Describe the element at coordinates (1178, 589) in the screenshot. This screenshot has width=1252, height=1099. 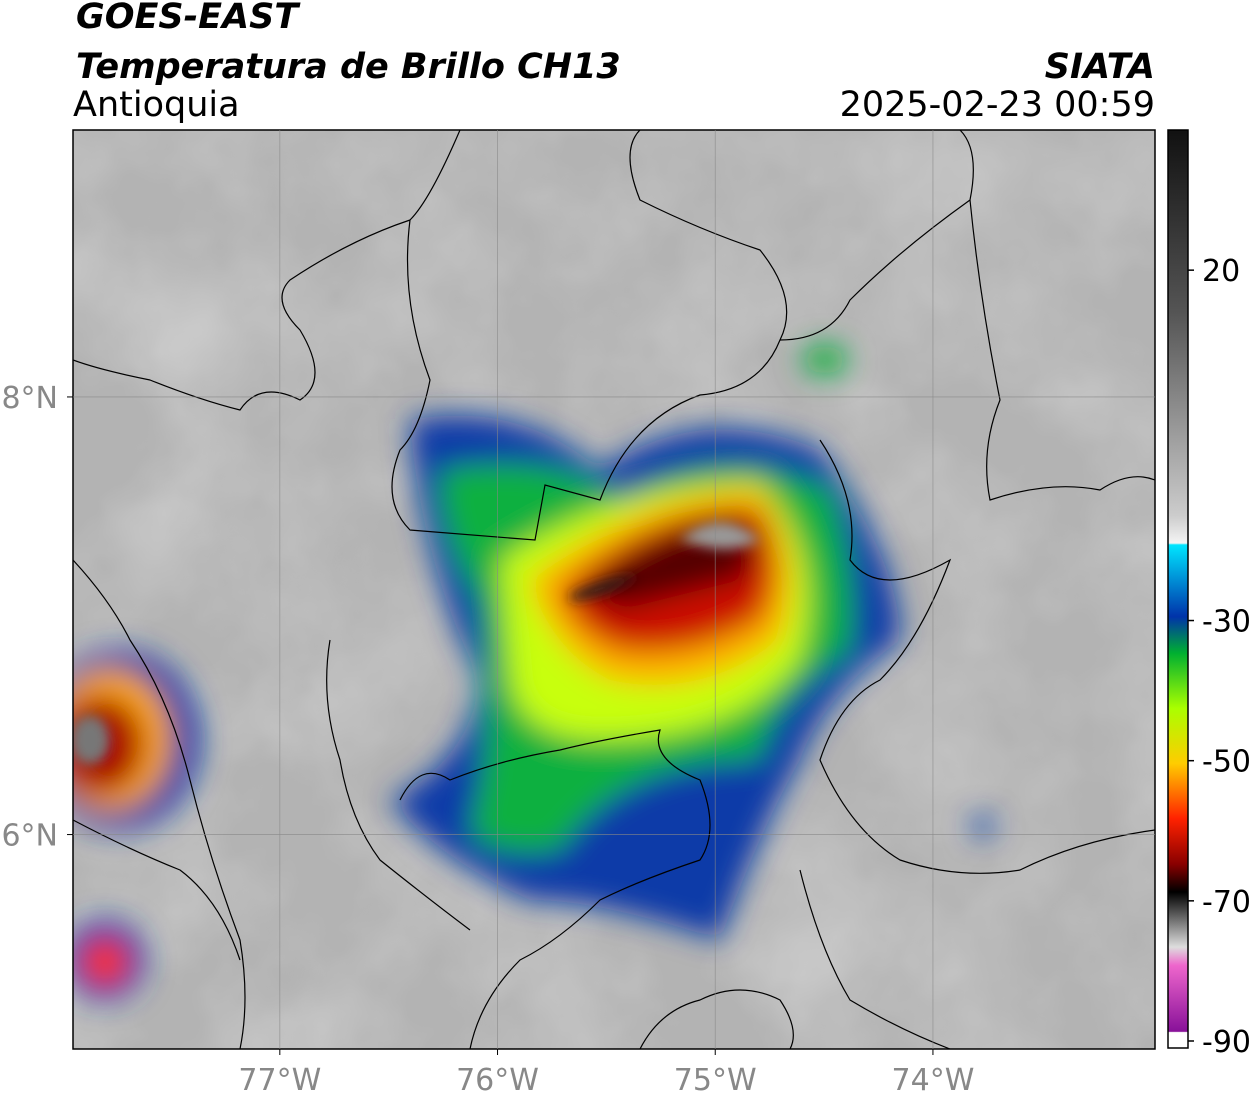
I see `colorbar` at that location.